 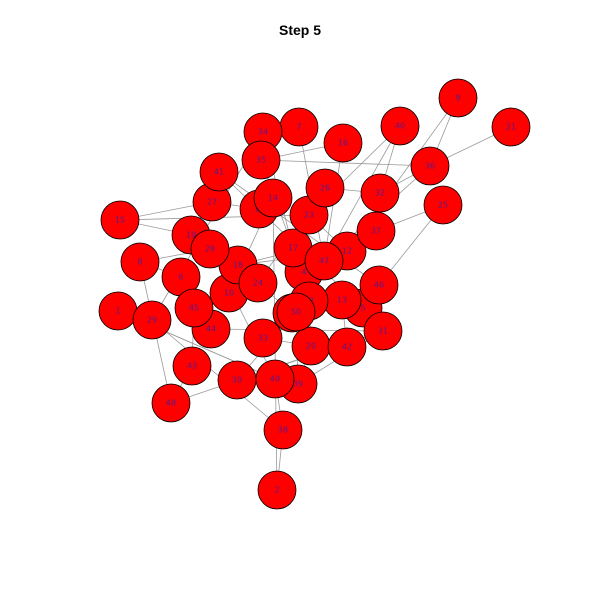 I want to click on node-label-6: 6, so click(x=180, y=277).